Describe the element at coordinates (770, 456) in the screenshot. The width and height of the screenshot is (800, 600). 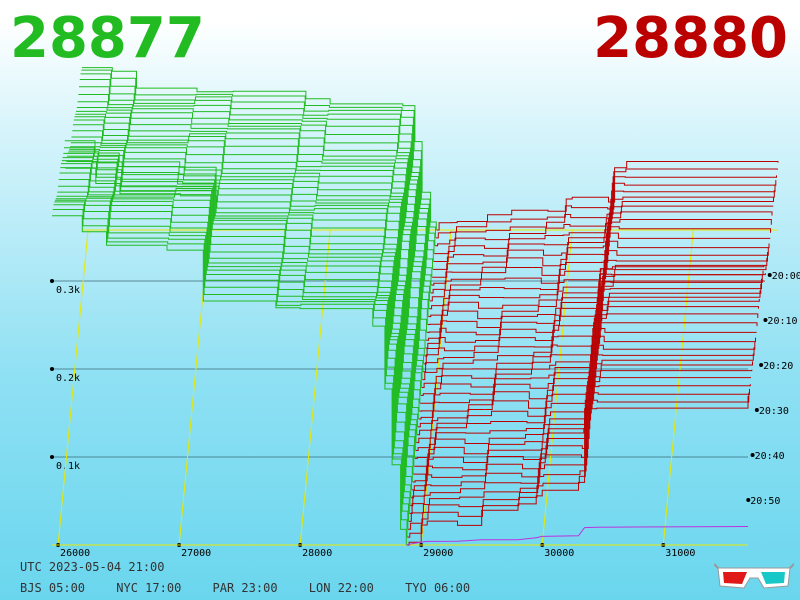
I see `time-tick-label: 20:40` at that location.